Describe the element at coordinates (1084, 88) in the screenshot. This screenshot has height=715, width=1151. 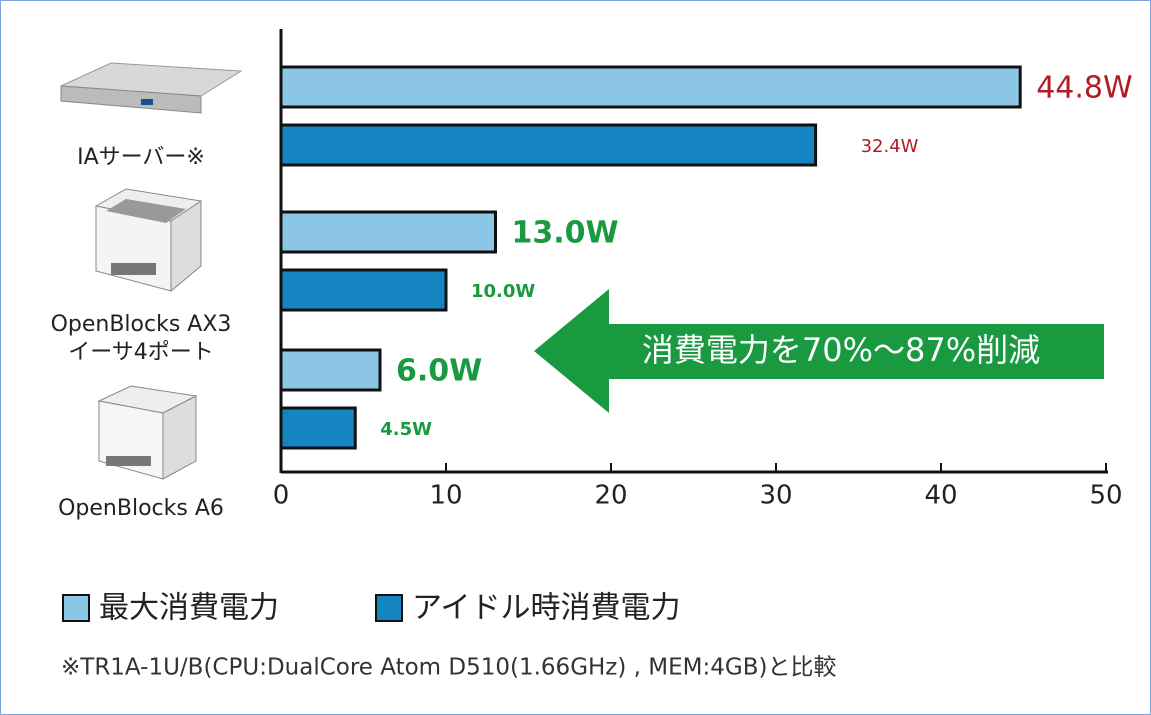
I see `value-label: 44.8W` at that location.